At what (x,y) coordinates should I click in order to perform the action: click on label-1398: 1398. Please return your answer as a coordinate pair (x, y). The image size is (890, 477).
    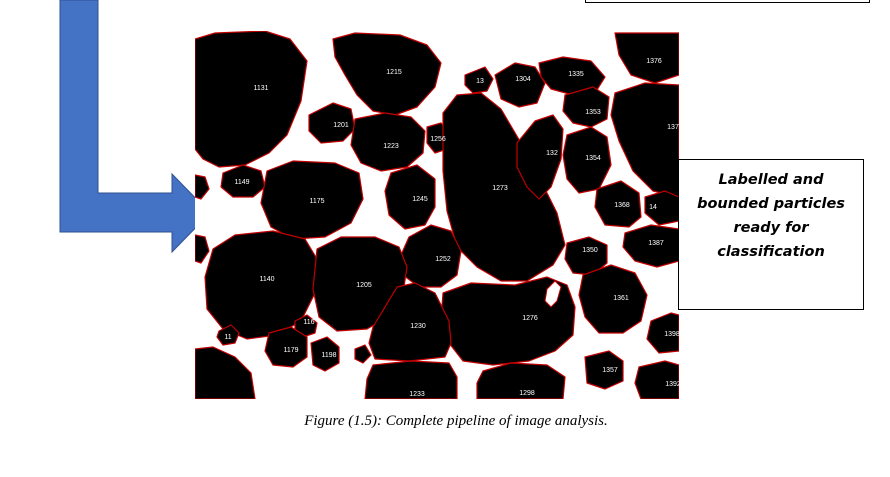
    Looking at the image, I should click on (671, 334).